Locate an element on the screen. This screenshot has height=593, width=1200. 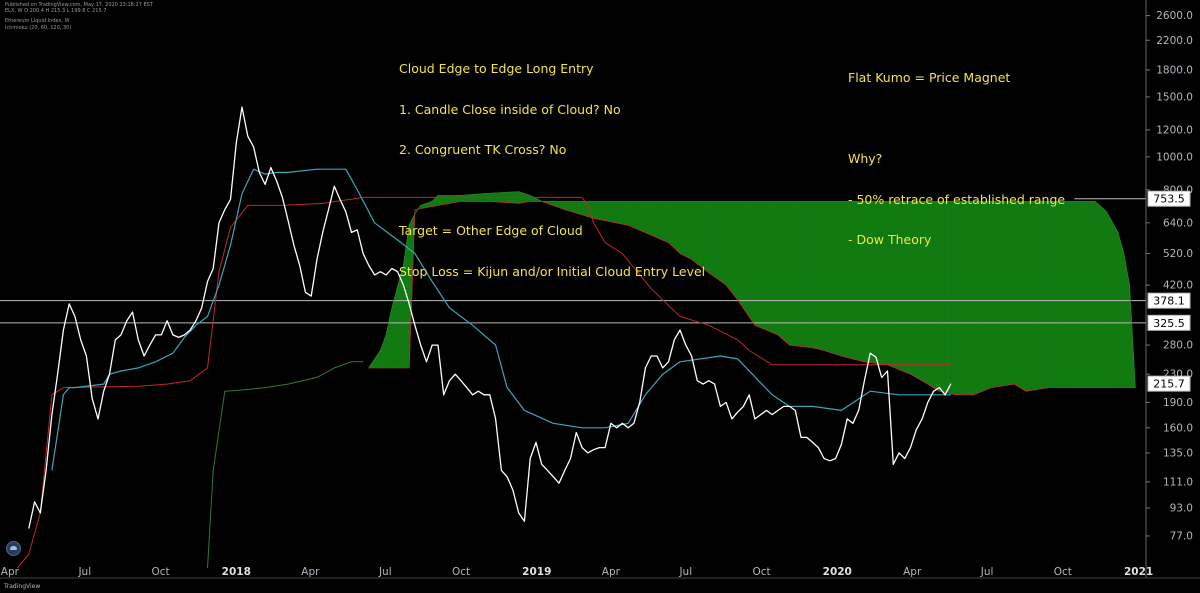
y-tick-label: 640.0 is located at coordinates (1178, 223).